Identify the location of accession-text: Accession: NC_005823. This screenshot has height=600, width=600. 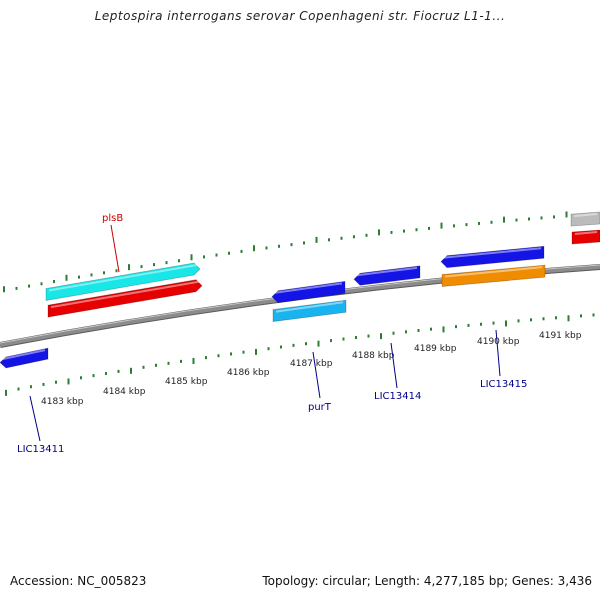
(78, 581).